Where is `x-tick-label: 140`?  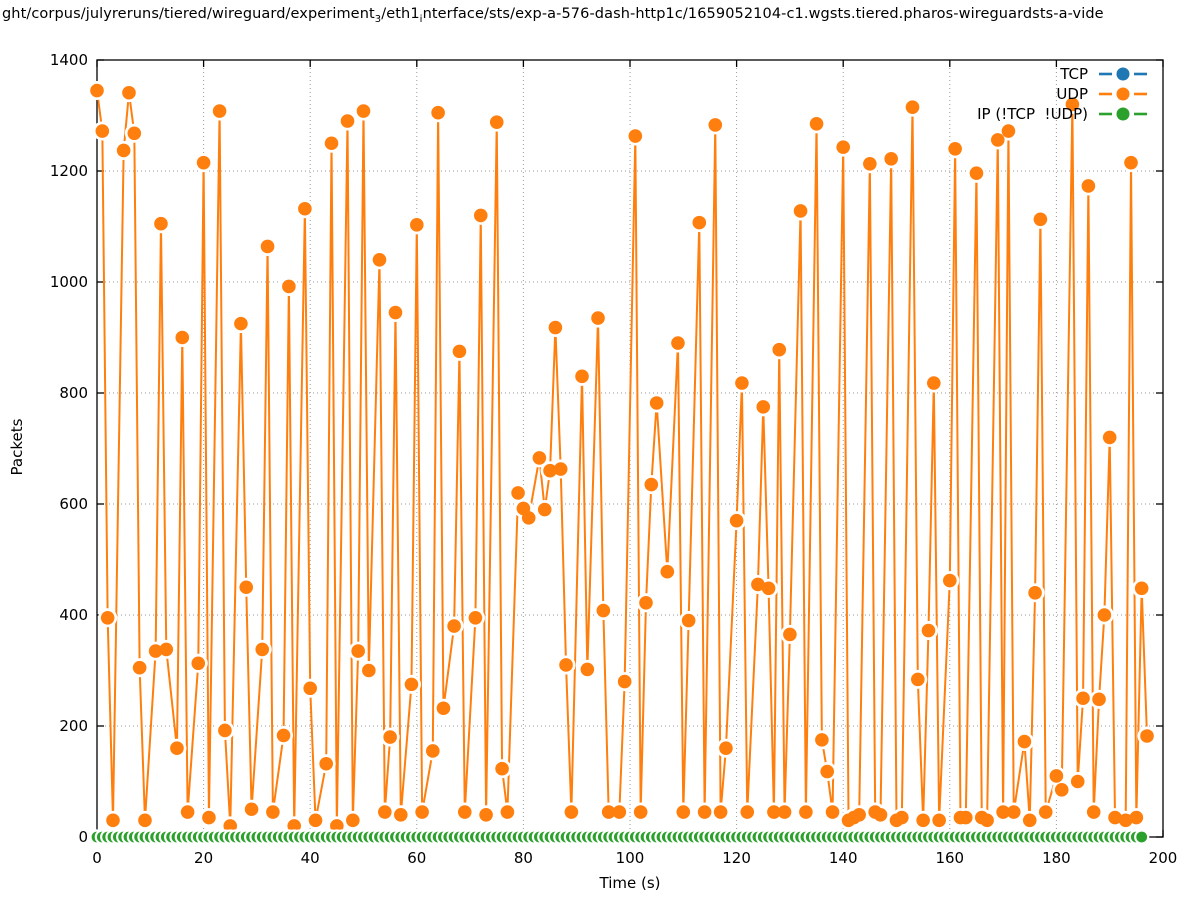 x-tick-label: 140 is located at coordinates (843, 858).